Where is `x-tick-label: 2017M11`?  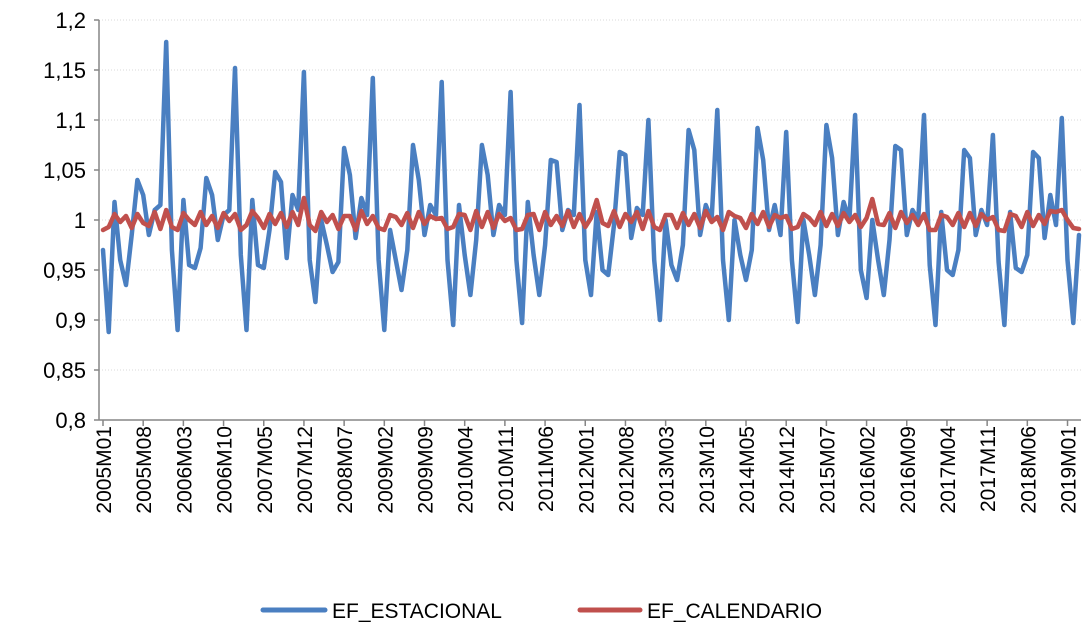
x-tick-label: 2017M11 is located at coordinates (988, 469).